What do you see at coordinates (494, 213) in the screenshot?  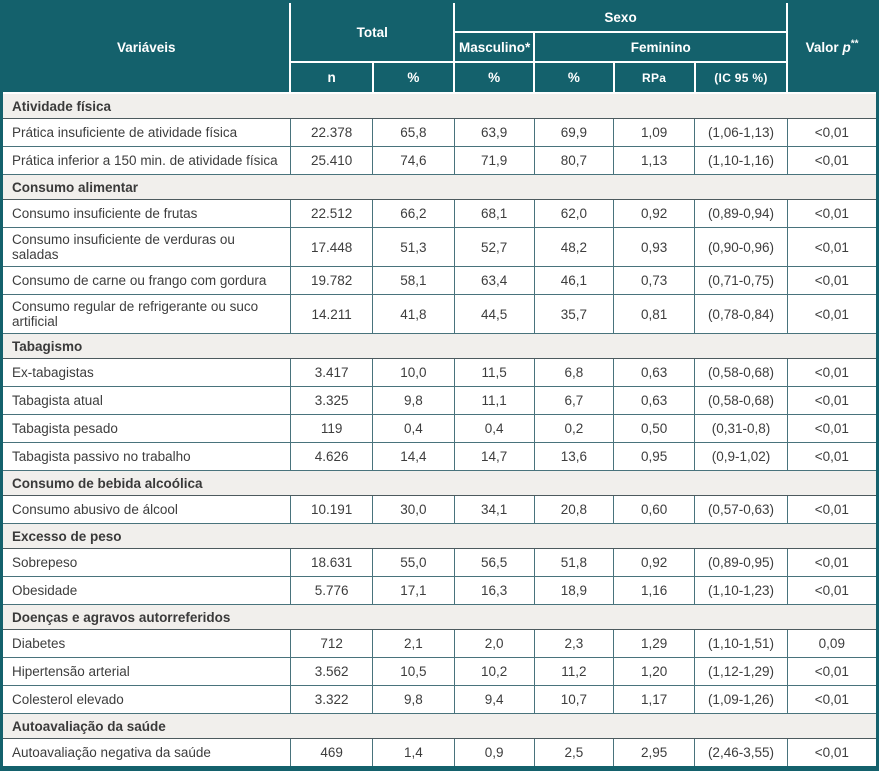 I see `cell-value: 68,1` at bounding box center [494, 213].